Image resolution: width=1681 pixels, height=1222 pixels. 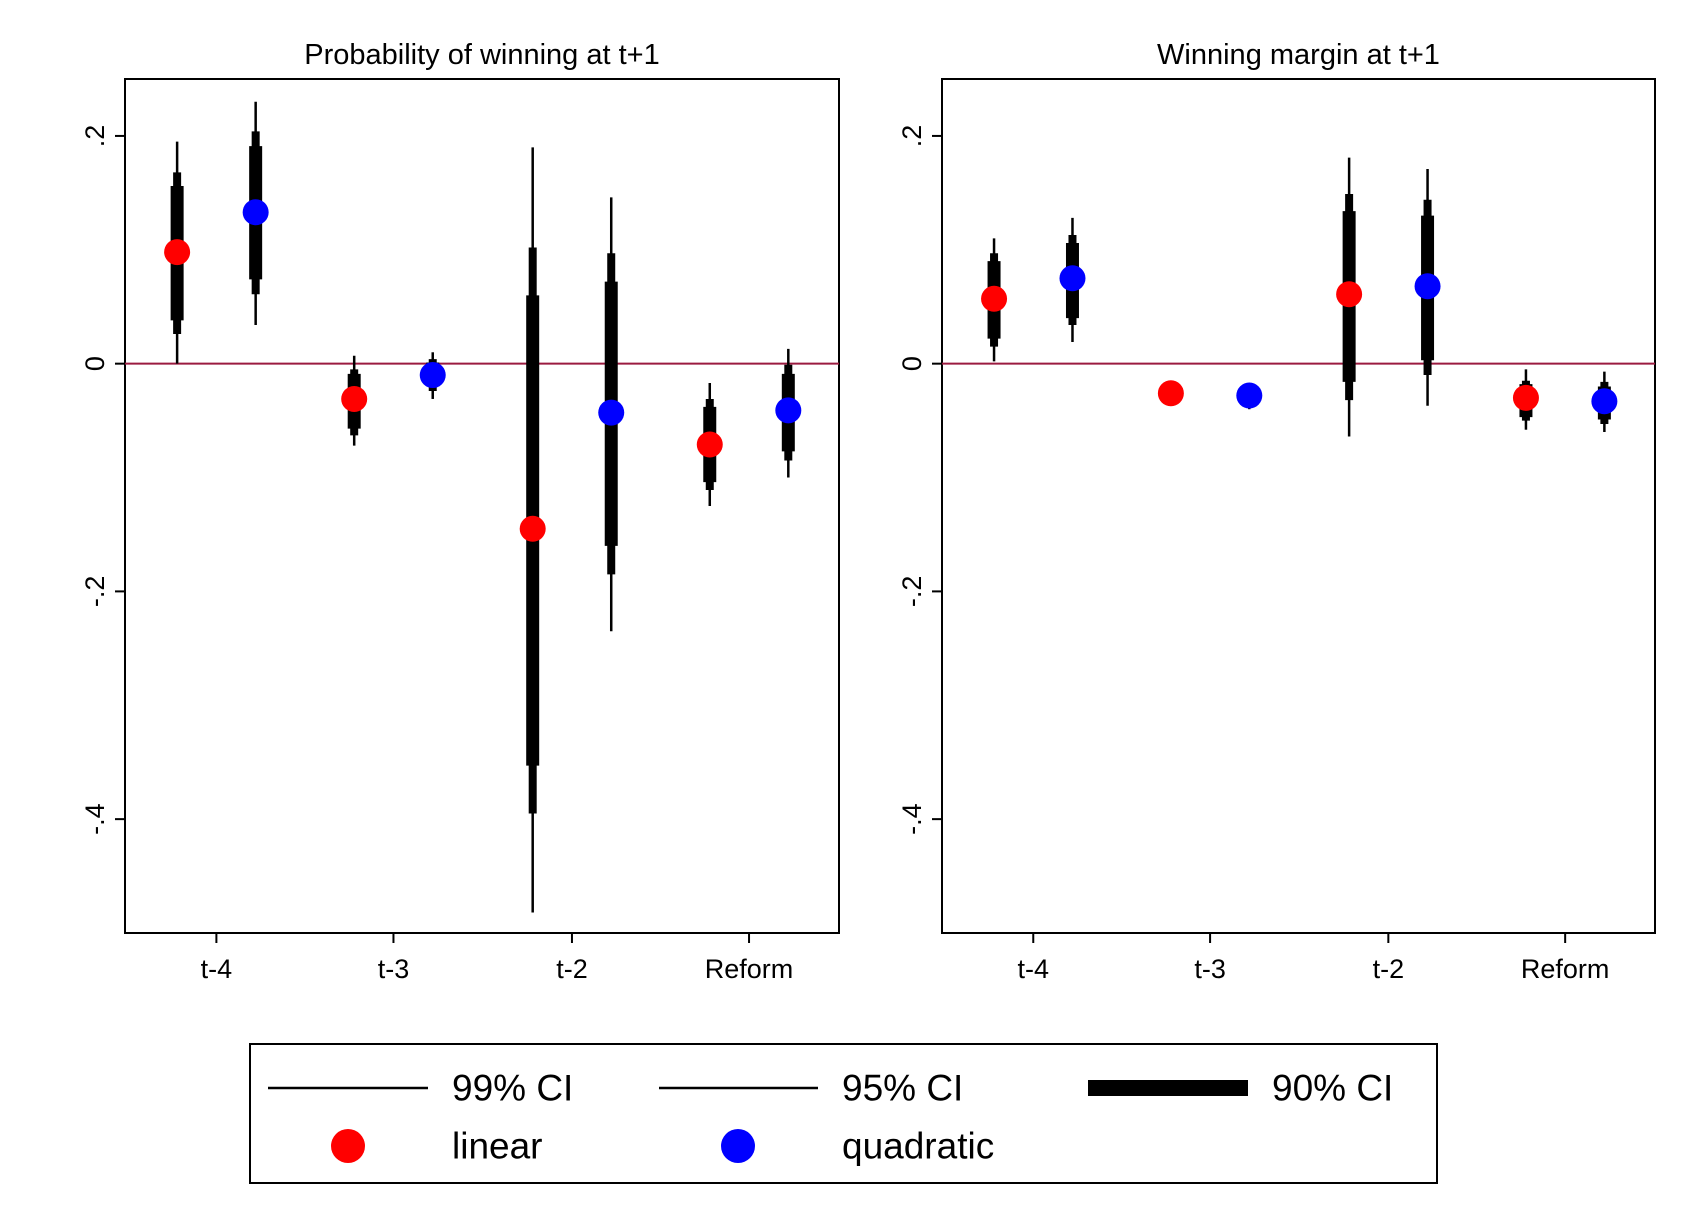 What do you see at coordinates (481, 55) in the screenshot?
I see `chart-title: Probability of winning at t+1` at bounding box center [481, 55].